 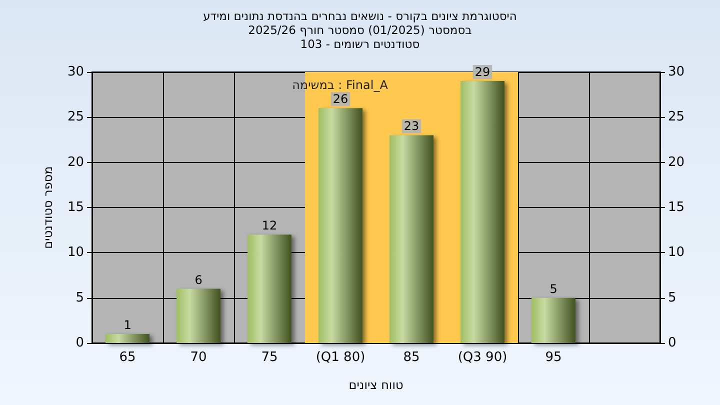 What do you see at coordinates (340, 85) in the screenshot?
I see `annotation: Final_A : במשימה` at bounding box center [340, 85].